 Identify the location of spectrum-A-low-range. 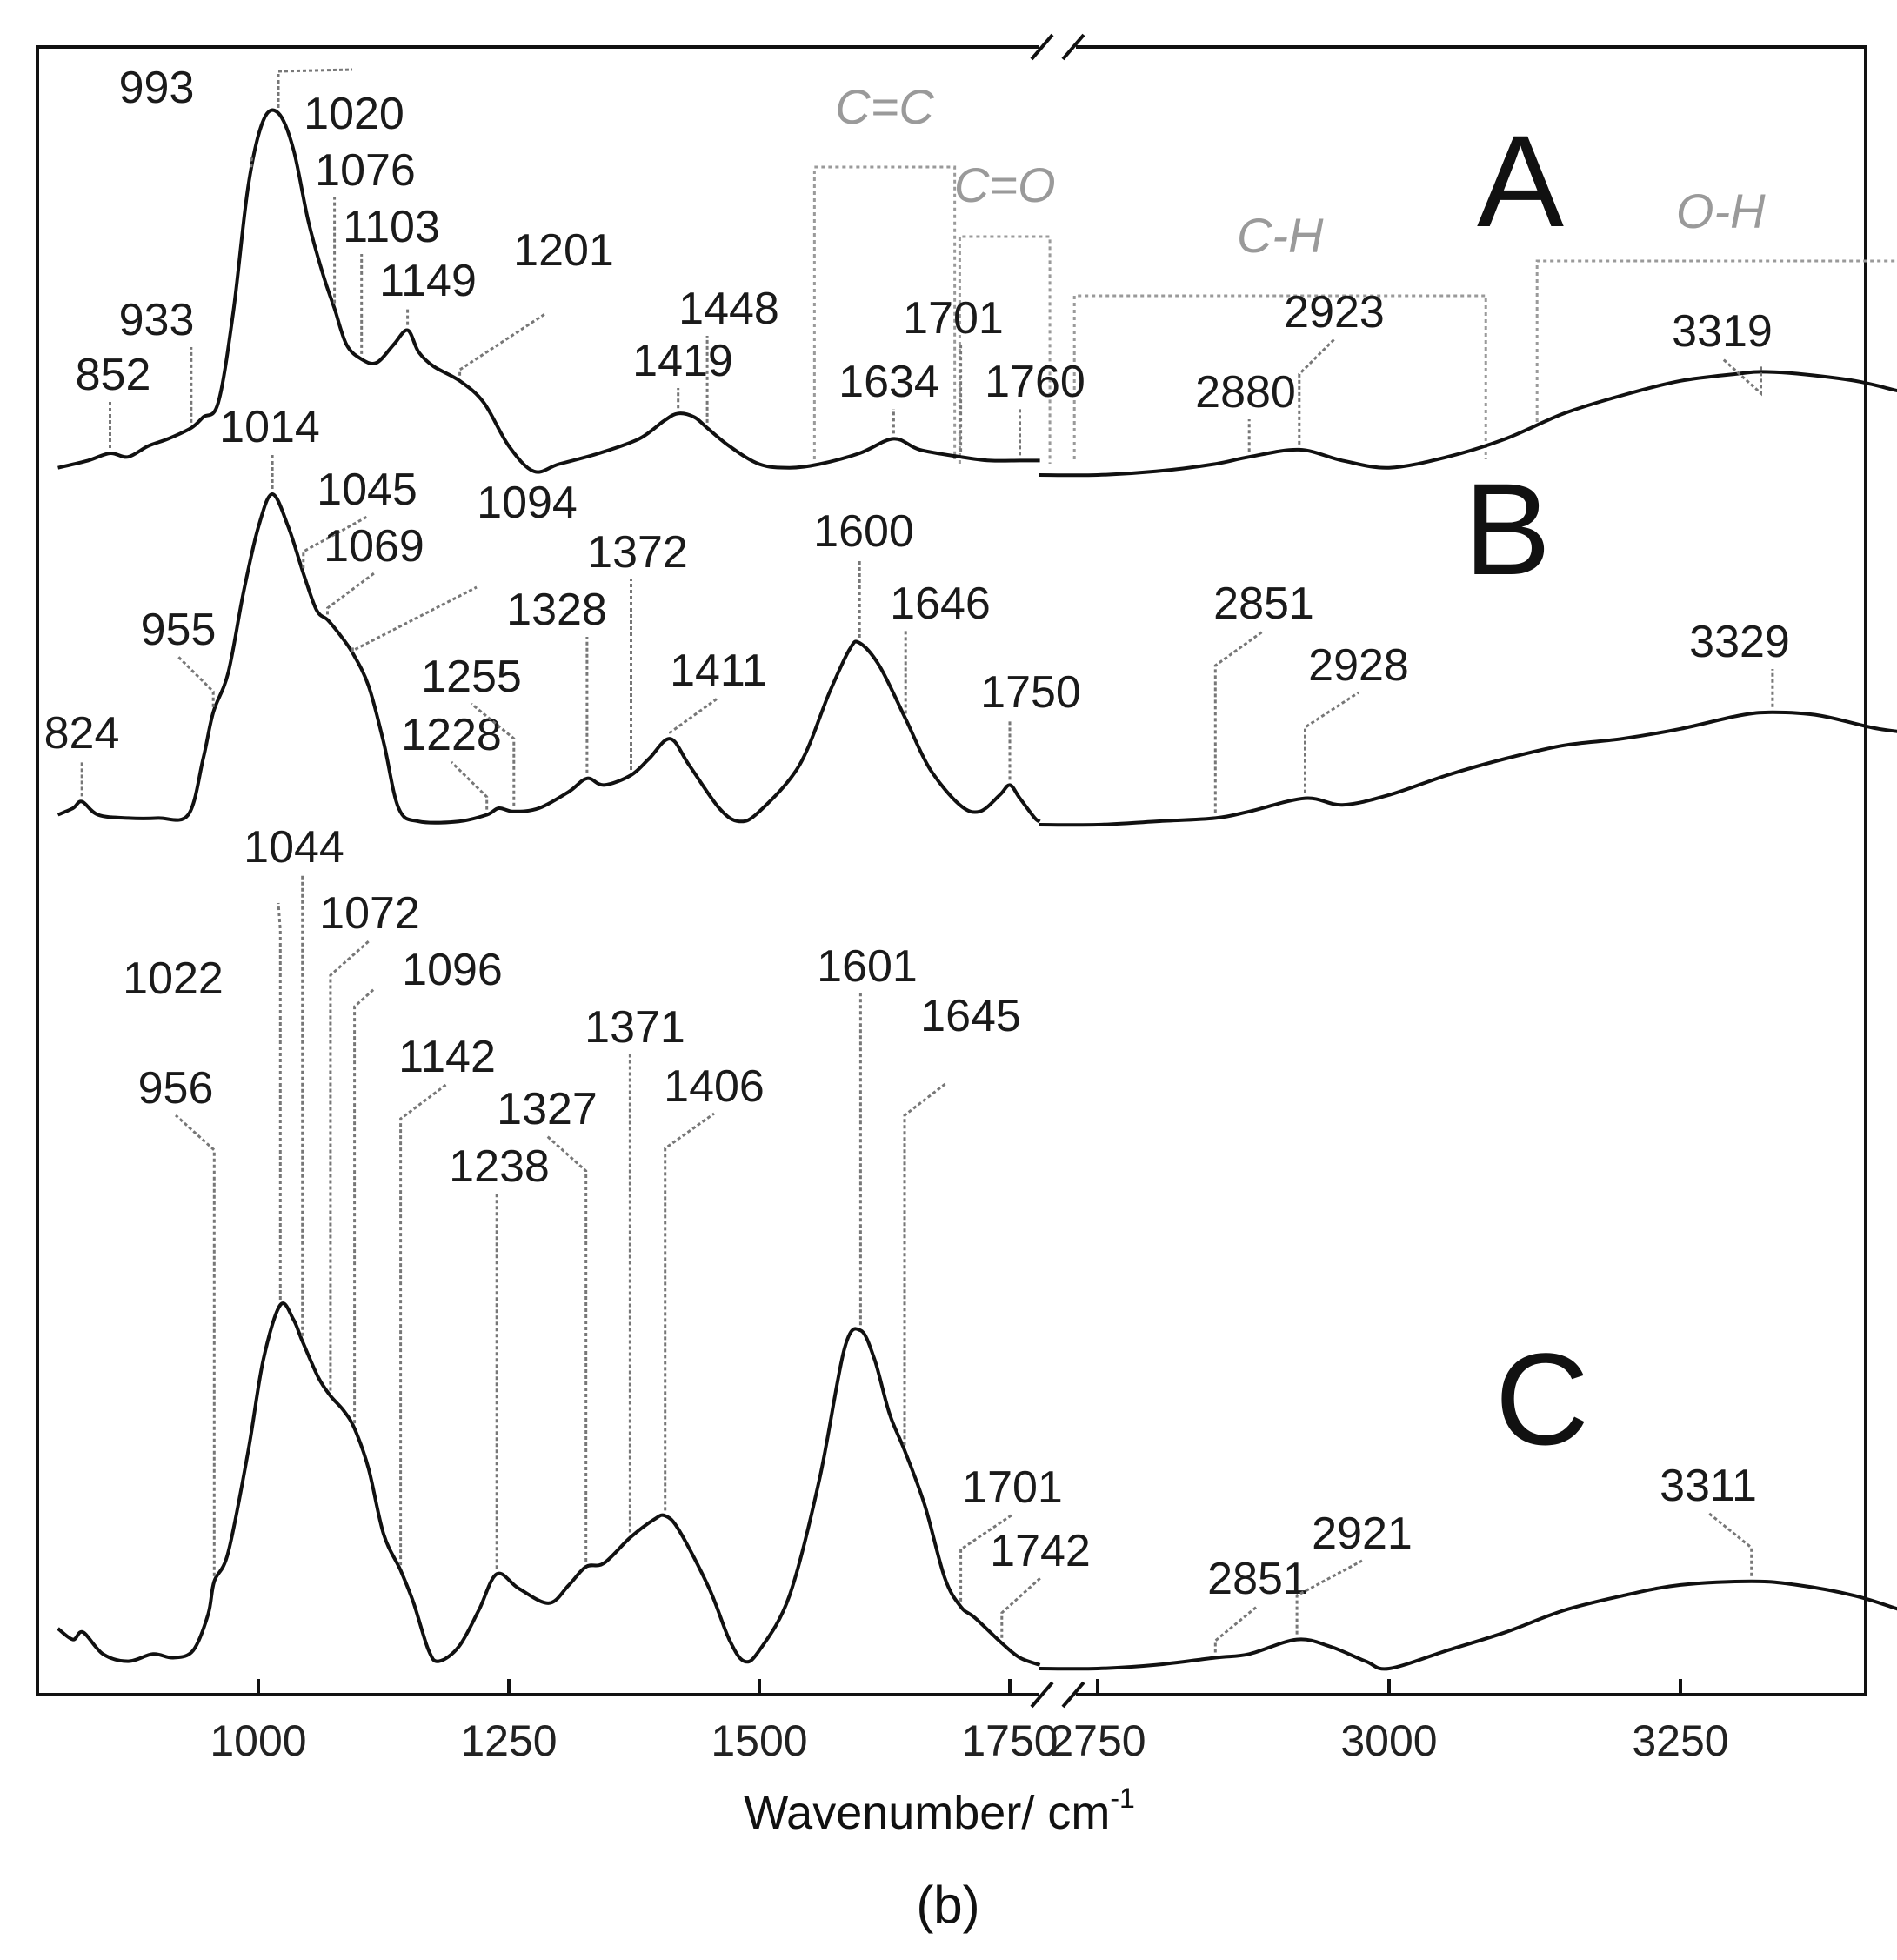
(548, 291).